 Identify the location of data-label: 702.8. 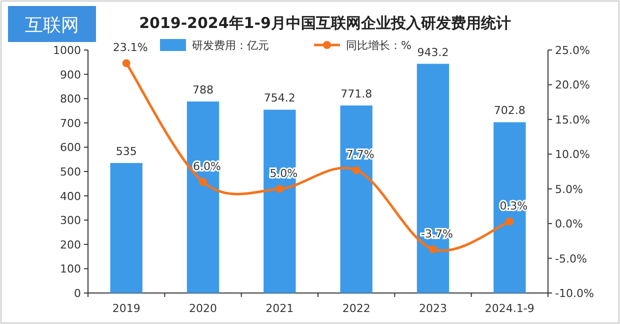
(510, 111).